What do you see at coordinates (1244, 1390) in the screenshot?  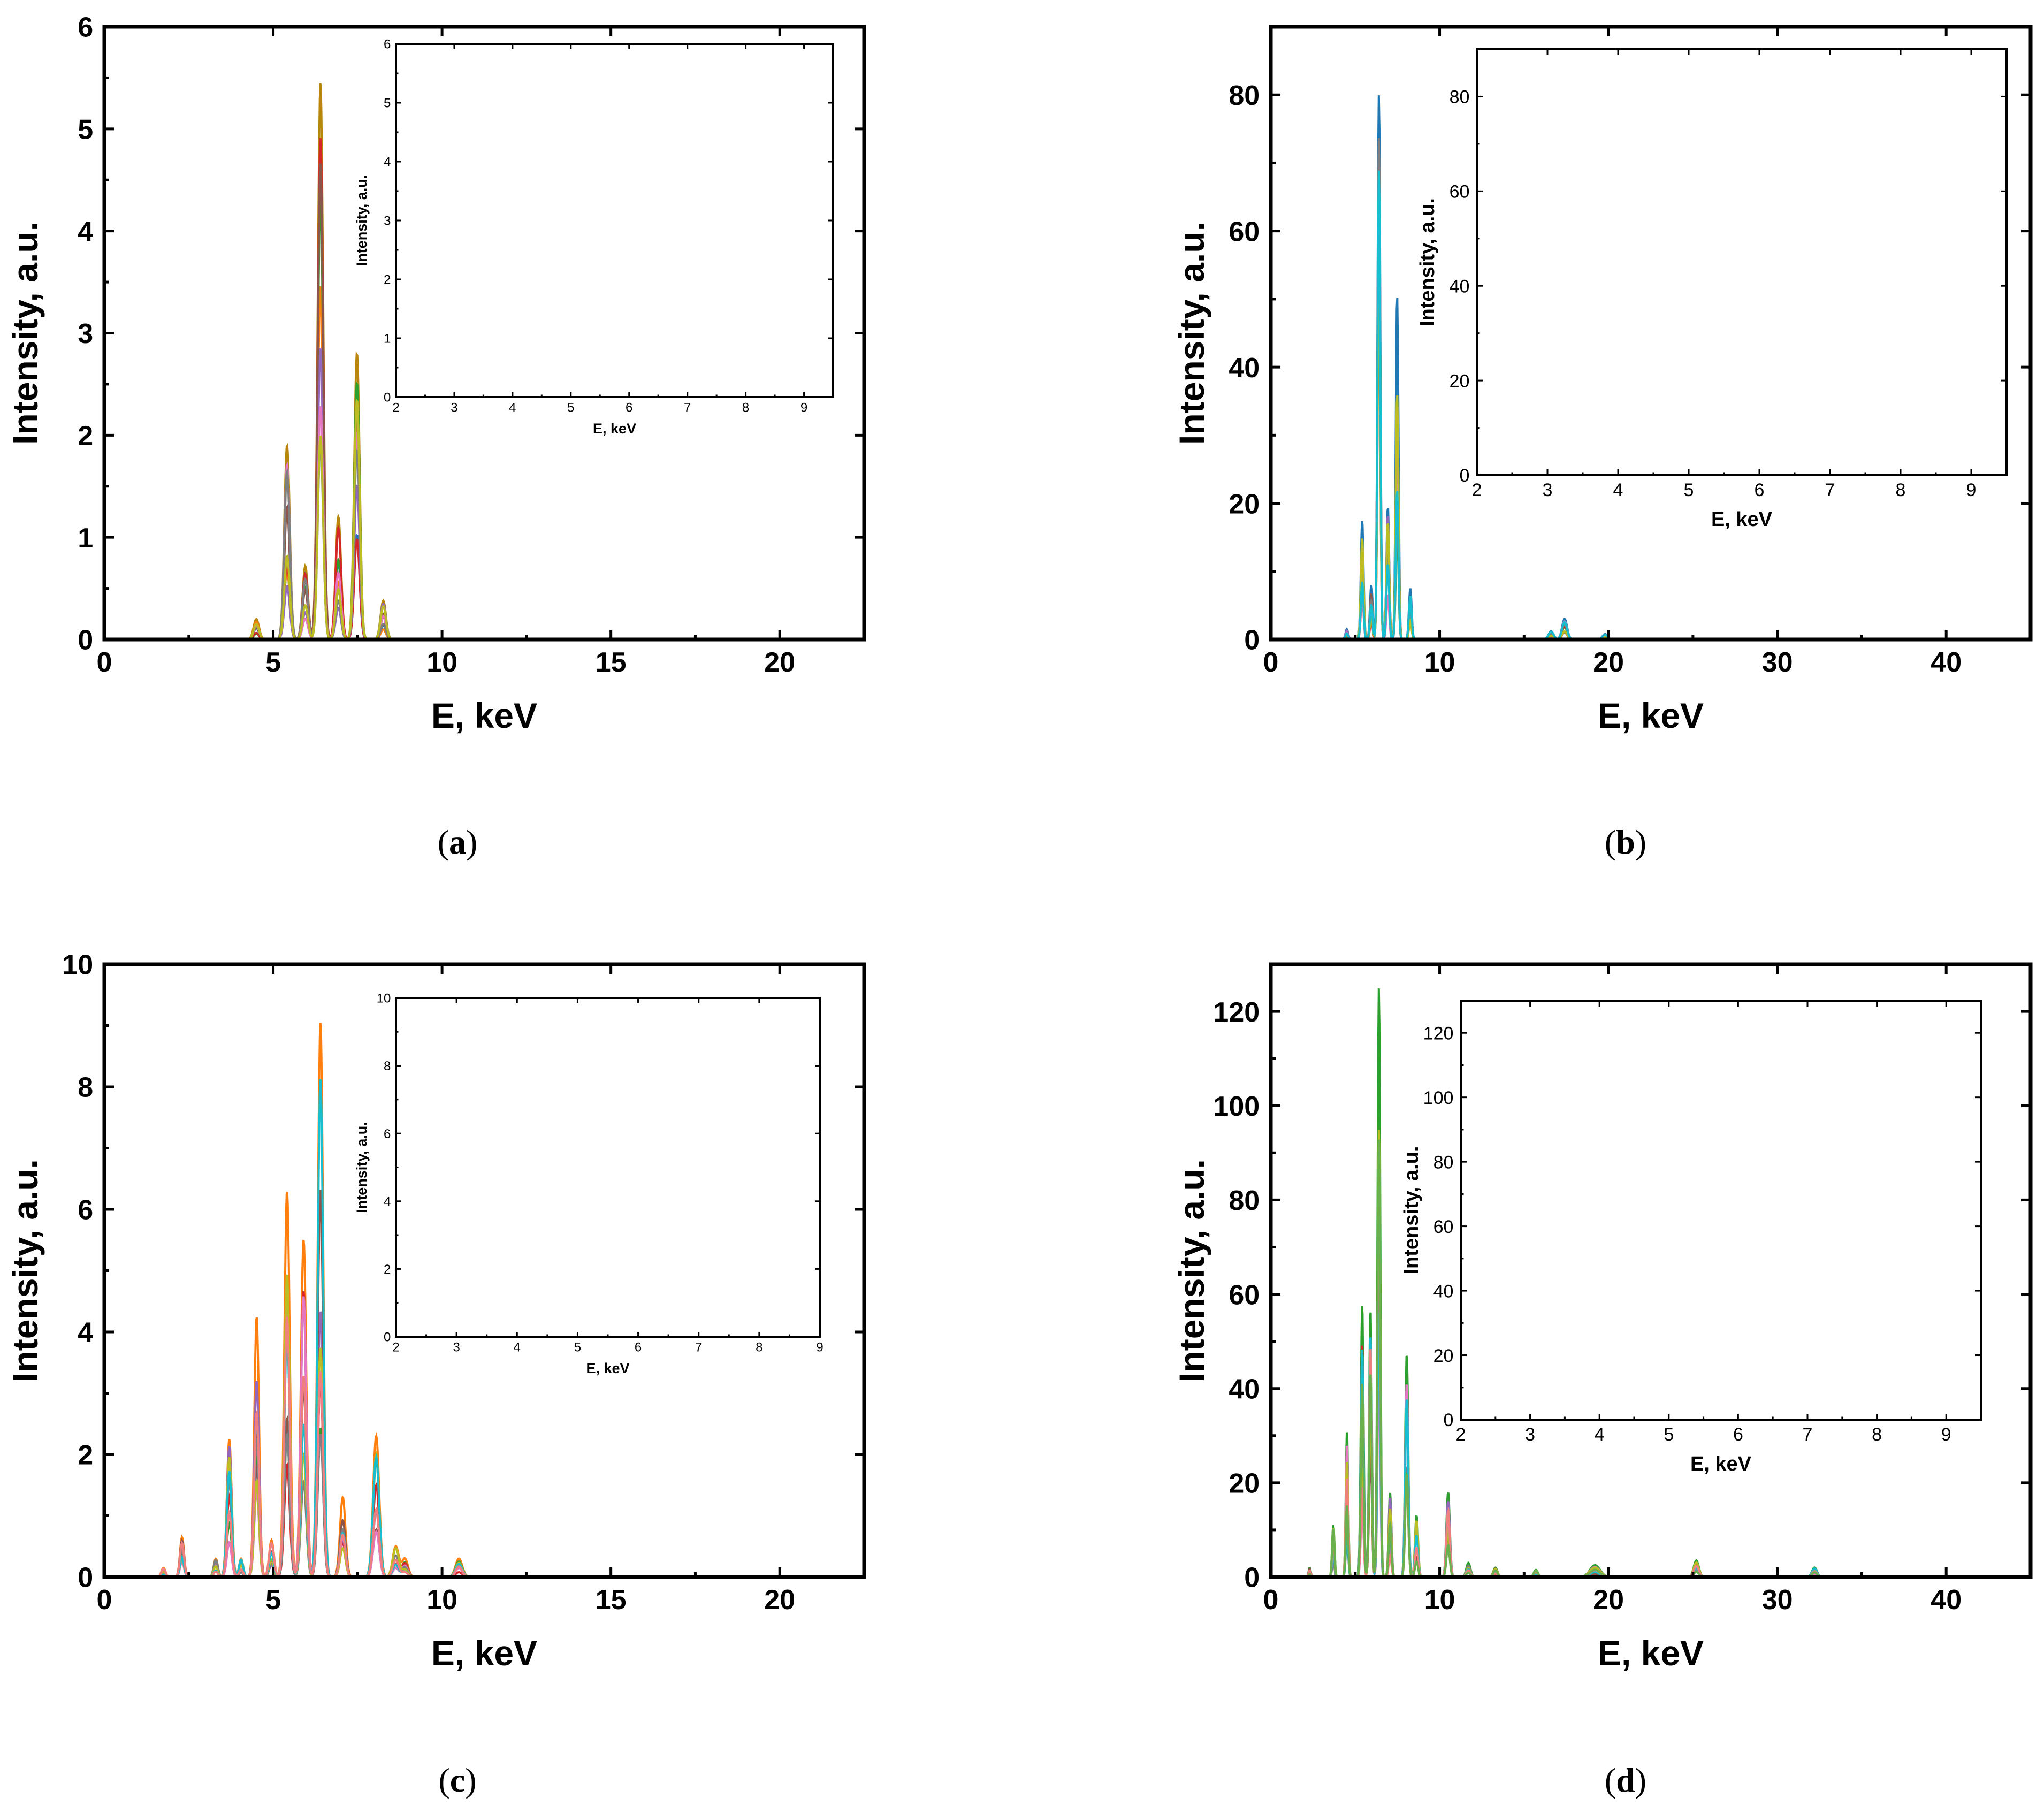 I see `panel-d-main-ytick-label: 40` at bounding box center [1244, 1390].